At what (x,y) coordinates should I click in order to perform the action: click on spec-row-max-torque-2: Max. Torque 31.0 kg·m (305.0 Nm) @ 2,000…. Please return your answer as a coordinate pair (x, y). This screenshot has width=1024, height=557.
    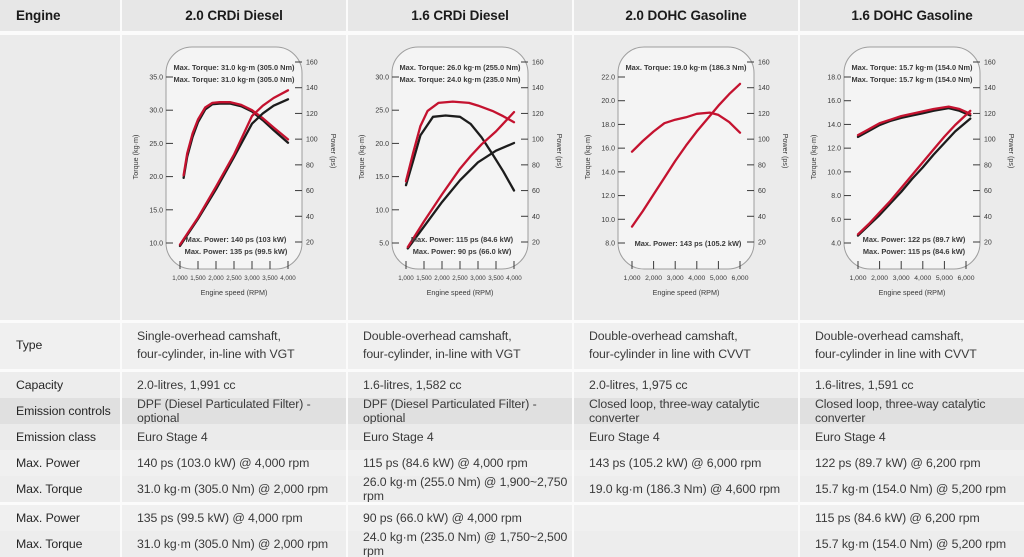
    Looking at the image, I should click on (512, 544).